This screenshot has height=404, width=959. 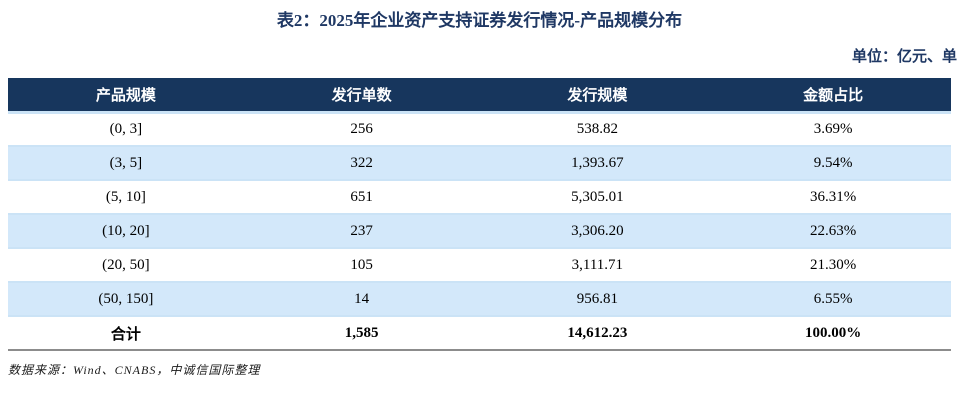 I want to click on table-row: (10, 20] 237 3,306.20 22.63%, so click(x=479, y=231).